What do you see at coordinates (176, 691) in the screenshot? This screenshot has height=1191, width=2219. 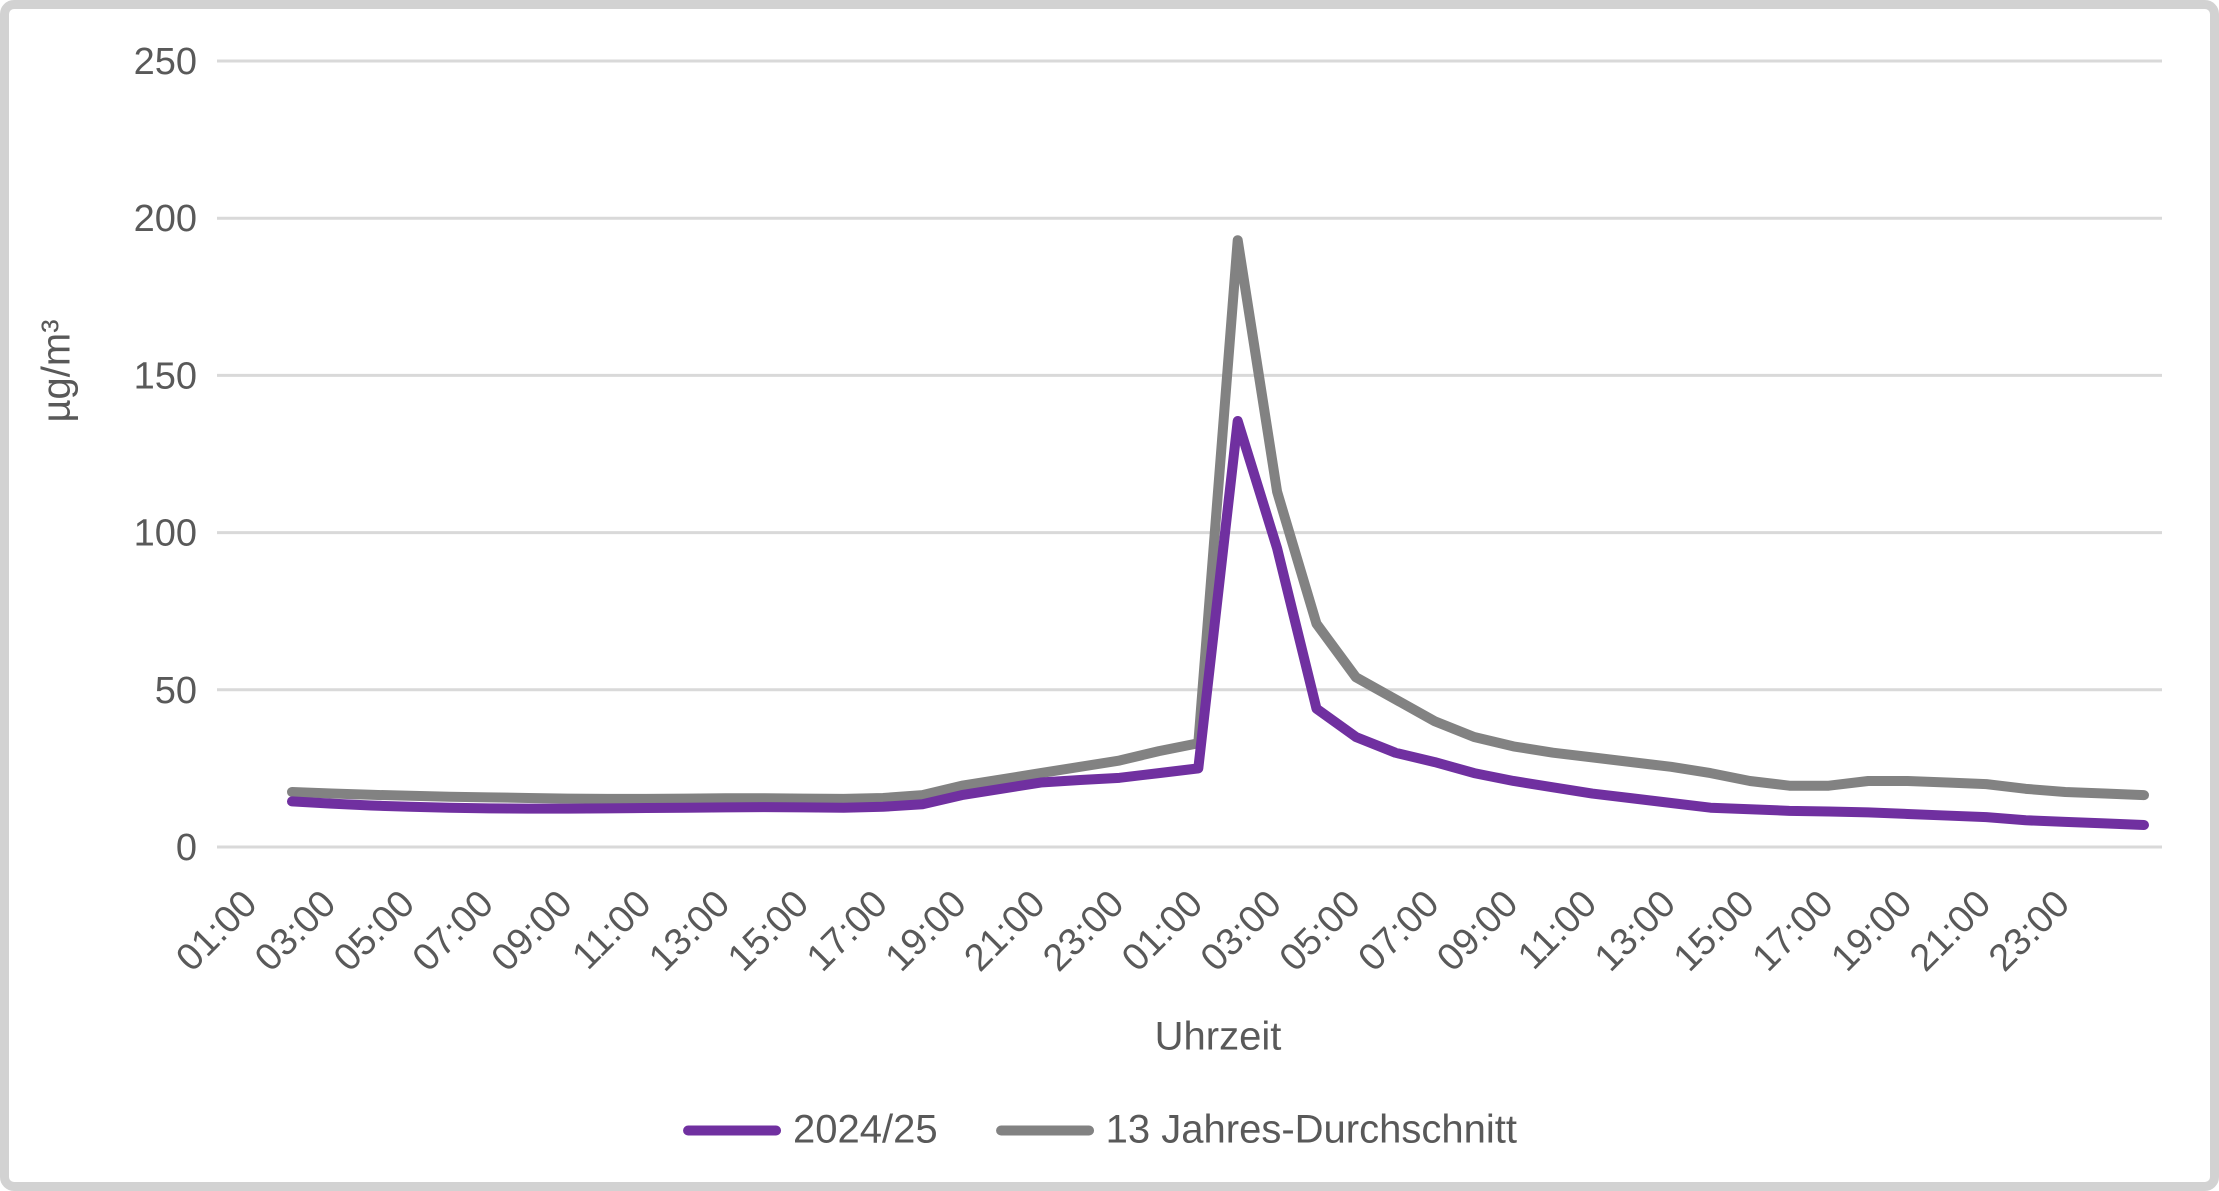 I see `y-tick-label: 50` at bounding box center [176, 691].